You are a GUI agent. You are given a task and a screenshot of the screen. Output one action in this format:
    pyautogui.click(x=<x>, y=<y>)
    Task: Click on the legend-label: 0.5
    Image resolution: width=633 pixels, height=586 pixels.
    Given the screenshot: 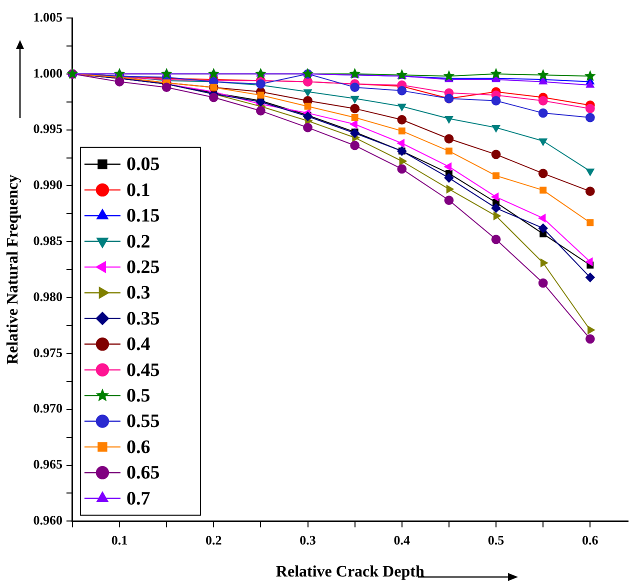 What is the action you would take?
    pyautogui.click(x=138, y=395)
    